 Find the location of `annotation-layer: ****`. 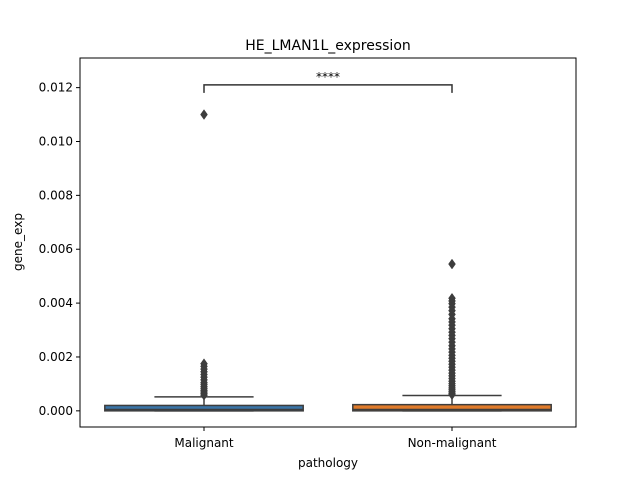

annotation-layer: **** is located at coordinates (328, 81).